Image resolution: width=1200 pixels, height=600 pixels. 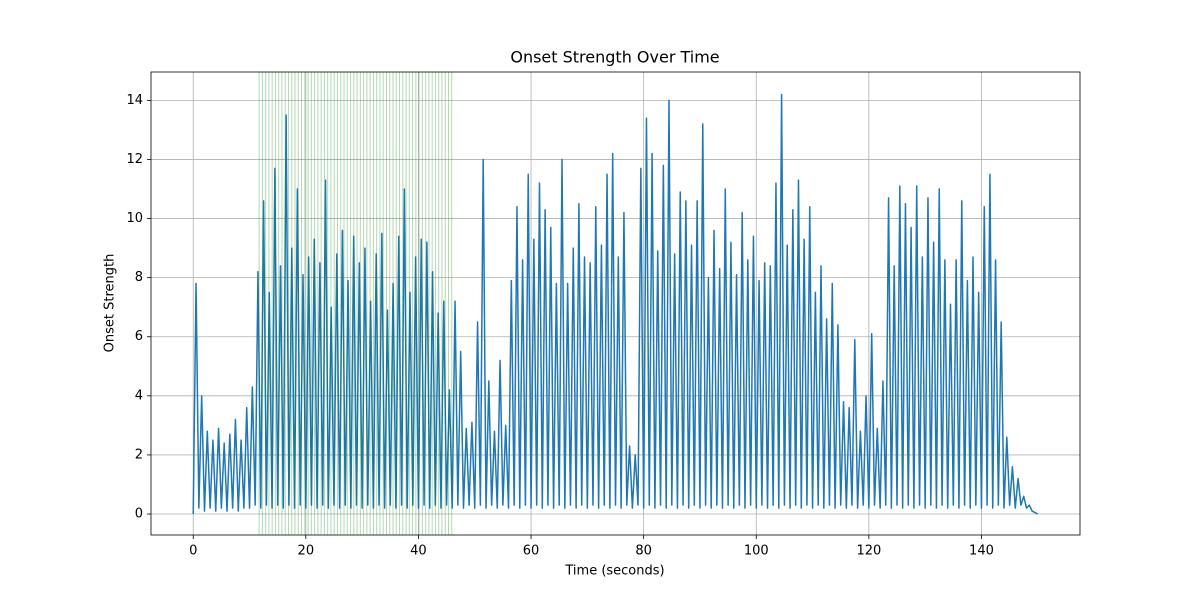 What do you see at coordinates (614, 57) in the screenshot?
I see `chart-title: Onset Strength Over Time` at bounding box center [614, 57].